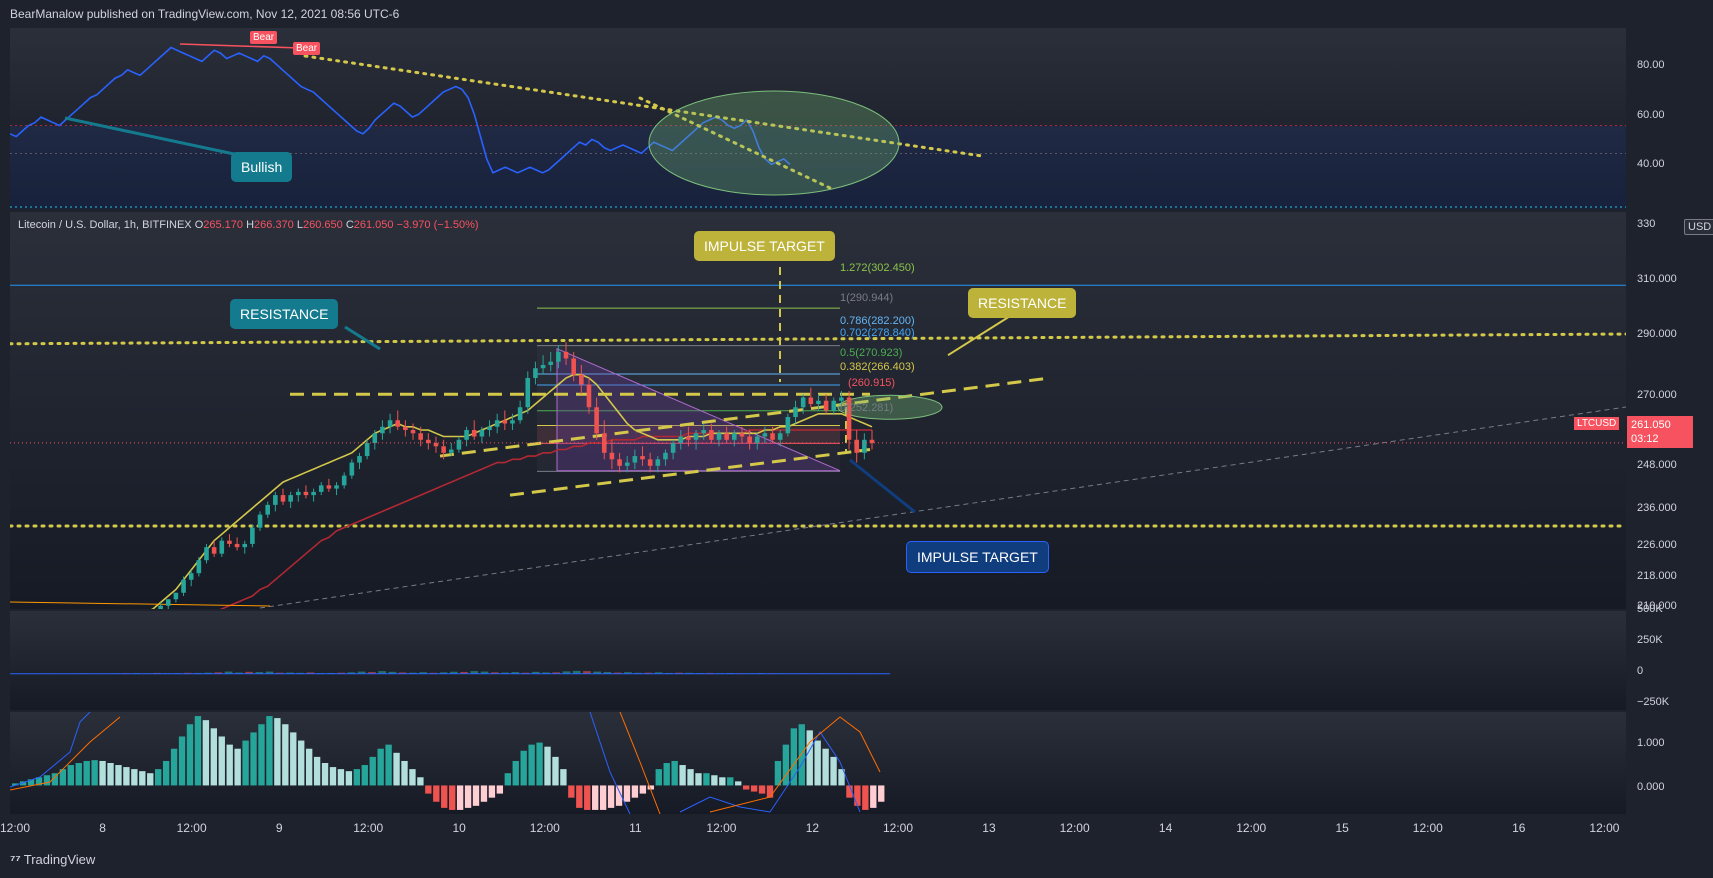 This screenshot has width=1713, height=878. What do you see at coordinates (250, 225) in the screenshot?
I see `ohlc-high-label: H` at bounding box center [250, 225].